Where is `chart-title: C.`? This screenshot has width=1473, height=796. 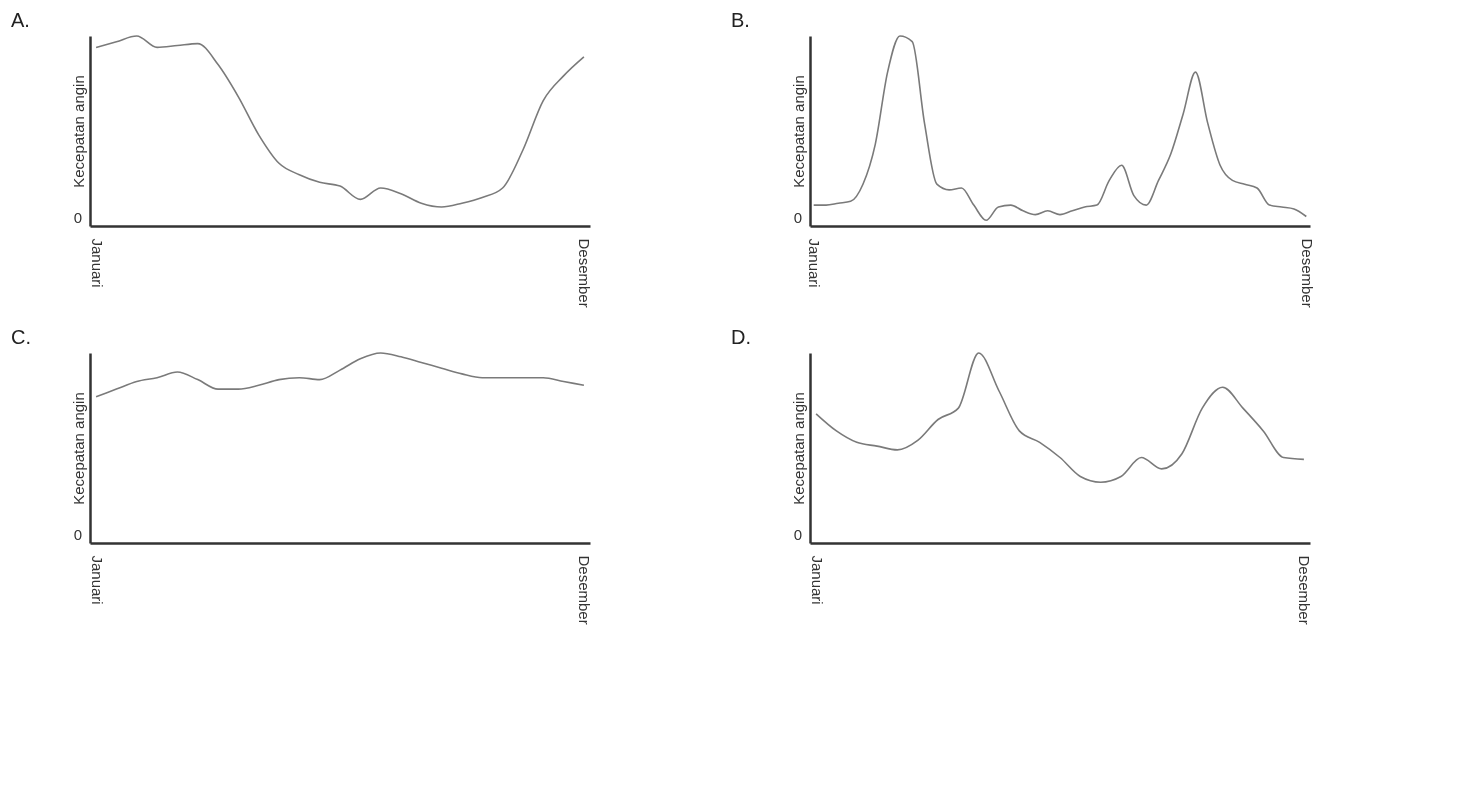
chart-title: C. is located at coordinates (21, 337).